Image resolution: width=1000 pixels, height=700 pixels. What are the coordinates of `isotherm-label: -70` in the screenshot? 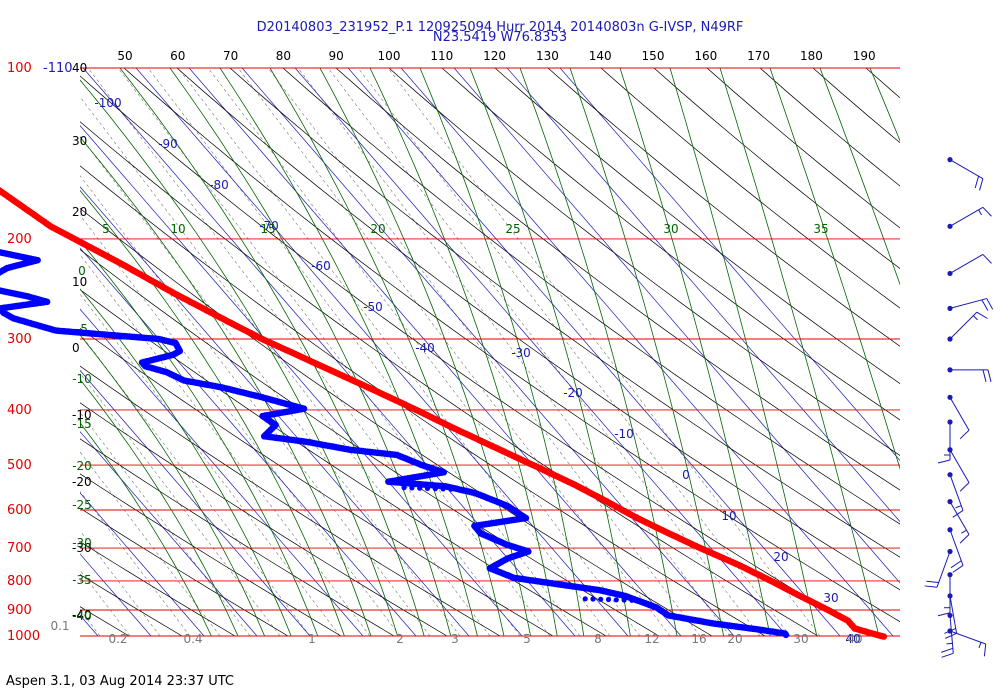 It's located at (269, 226).